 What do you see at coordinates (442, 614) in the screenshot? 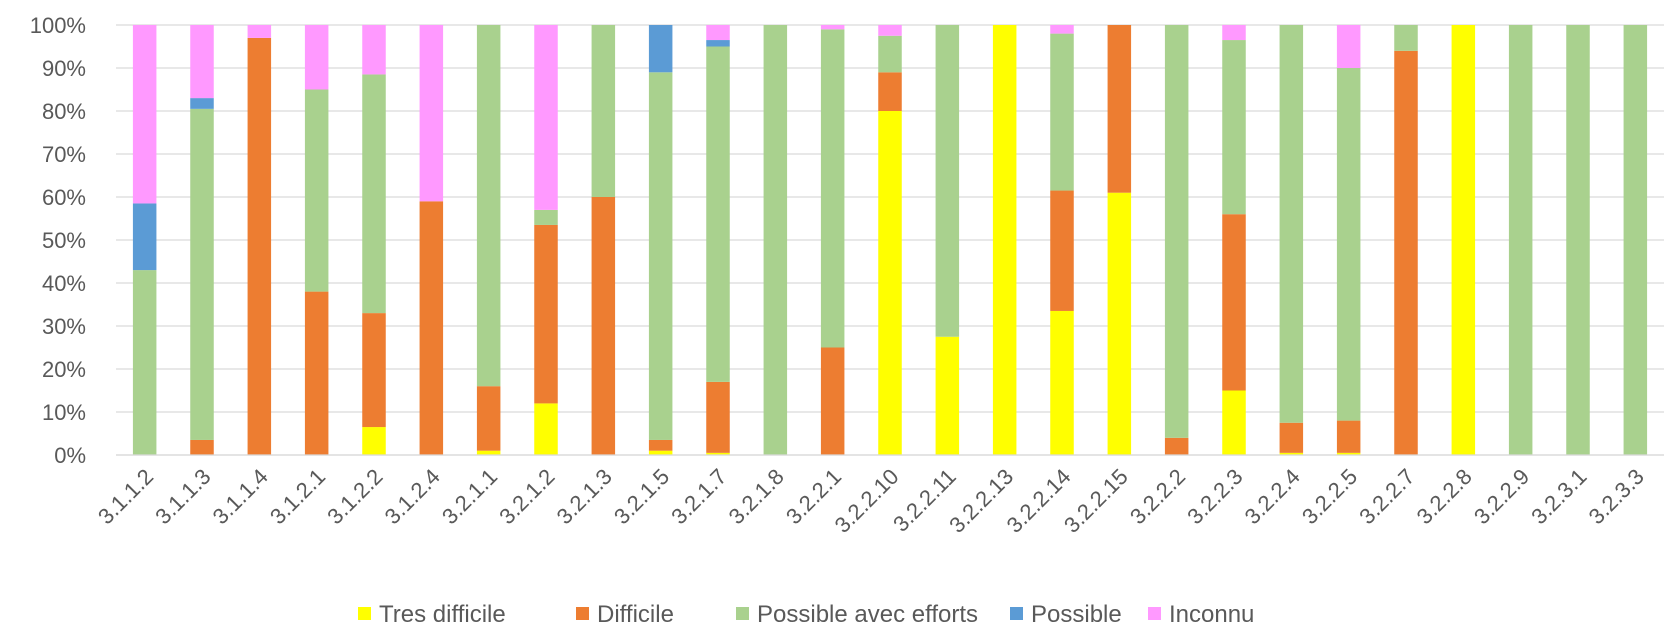
I see `legend-label: Tres difficile` at bounding box center [442, 614].